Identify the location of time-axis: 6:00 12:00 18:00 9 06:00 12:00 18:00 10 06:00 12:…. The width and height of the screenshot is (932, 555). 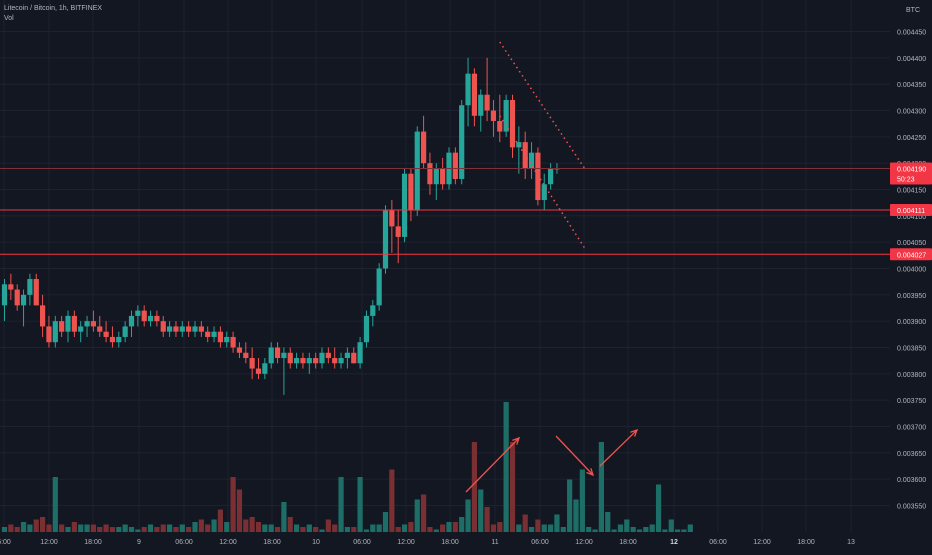
(427, 542).